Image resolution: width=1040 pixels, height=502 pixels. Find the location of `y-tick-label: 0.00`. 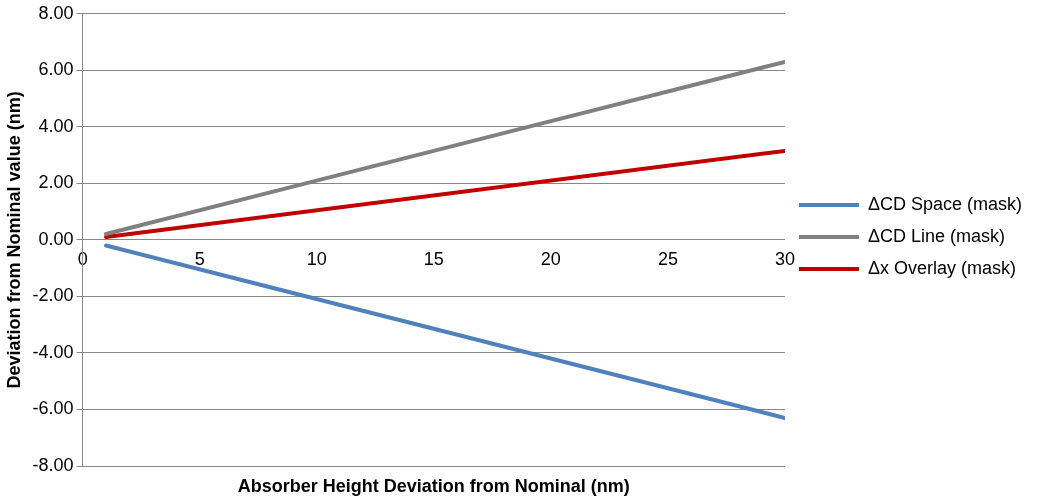

y-tick-label: 0.00 is located at coordinates (56, 238).